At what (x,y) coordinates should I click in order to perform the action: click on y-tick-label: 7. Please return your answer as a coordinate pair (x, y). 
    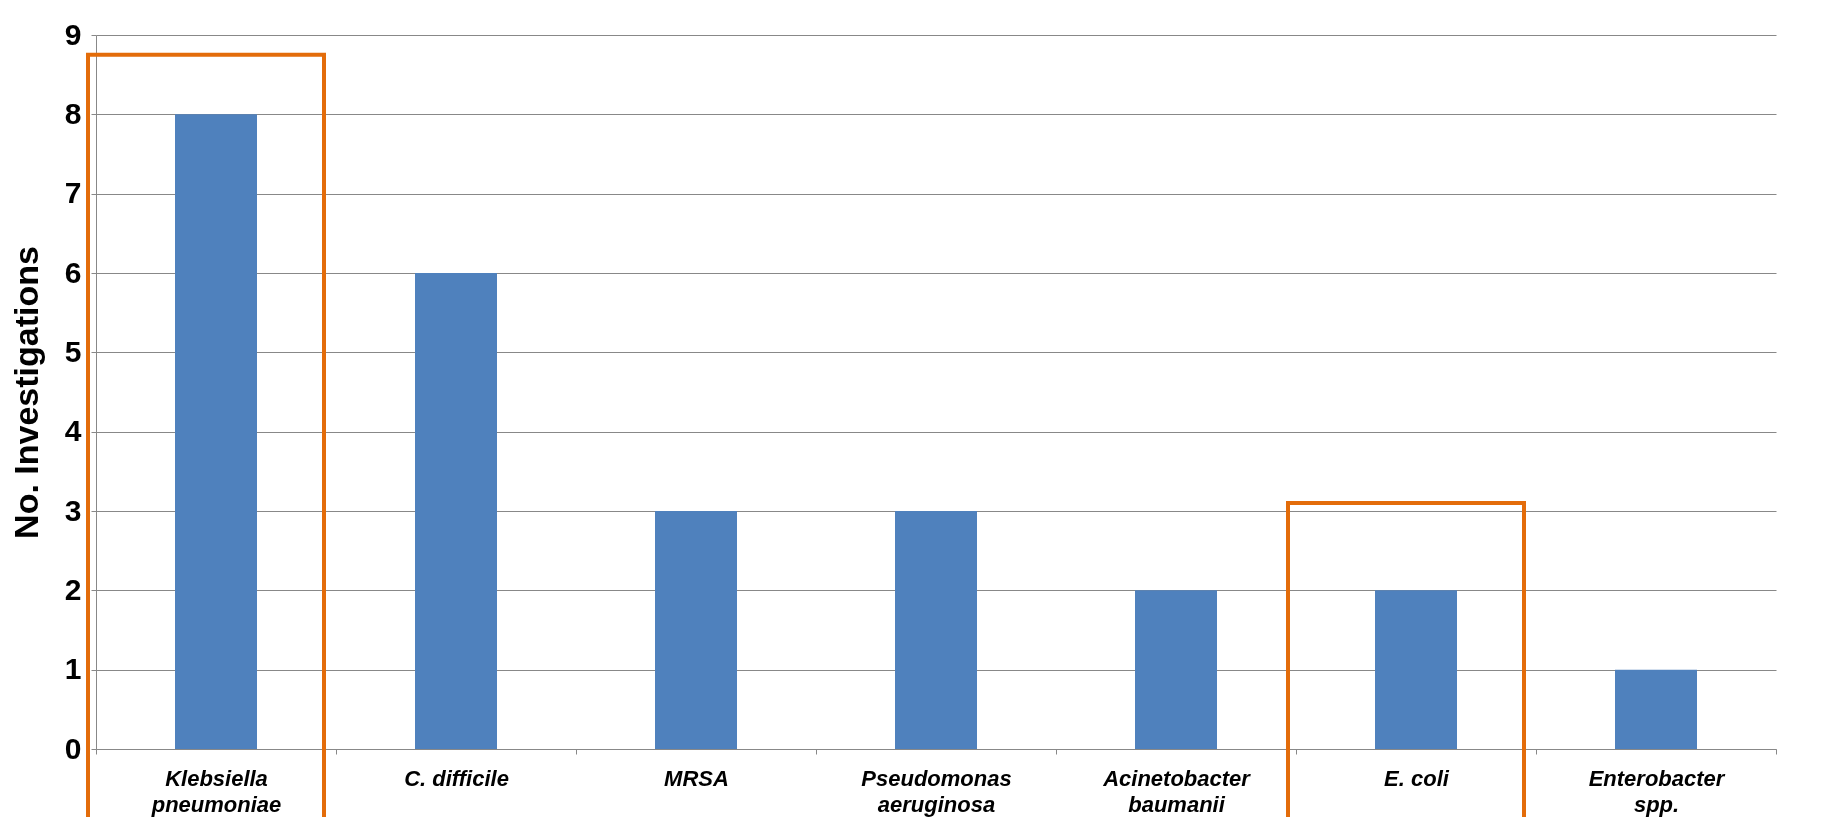
    Looking at the image, I should click on (73, 193).